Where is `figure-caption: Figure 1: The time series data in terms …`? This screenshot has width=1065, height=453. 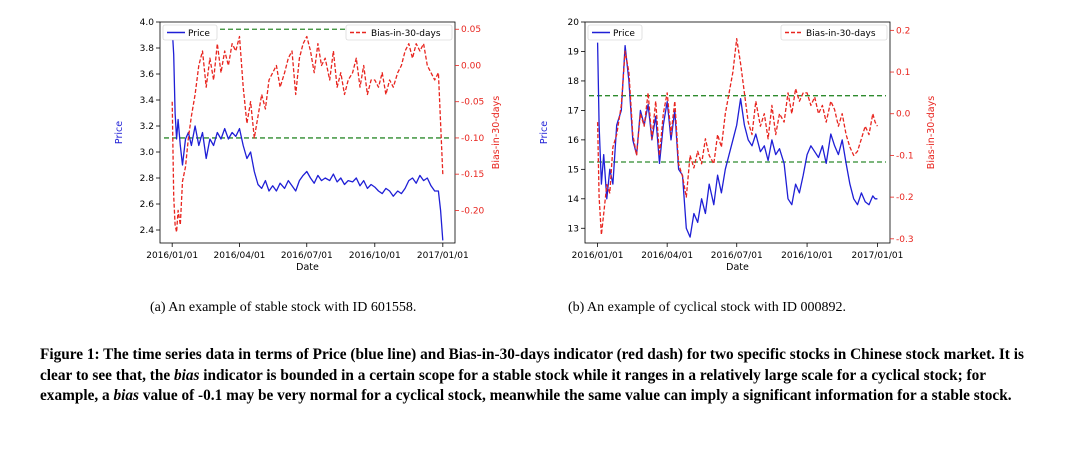 figure-caption: Figure 1: The time series data in terms … is located at coordinates (540, 376).